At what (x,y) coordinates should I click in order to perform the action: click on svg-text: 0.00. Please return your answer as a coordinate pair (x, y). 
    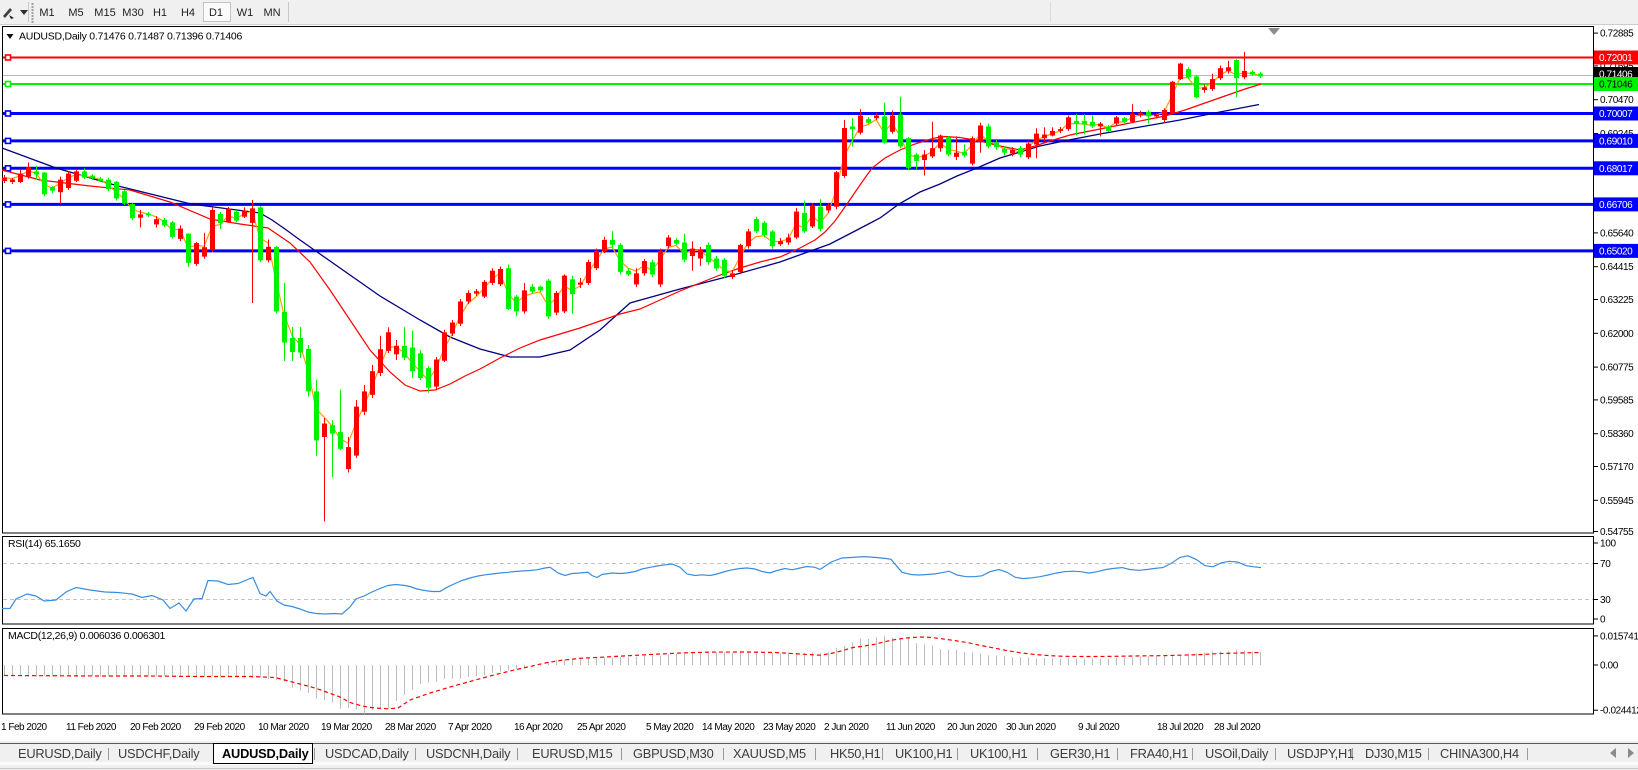
    Looking at the image, I should click on (1609, 666).